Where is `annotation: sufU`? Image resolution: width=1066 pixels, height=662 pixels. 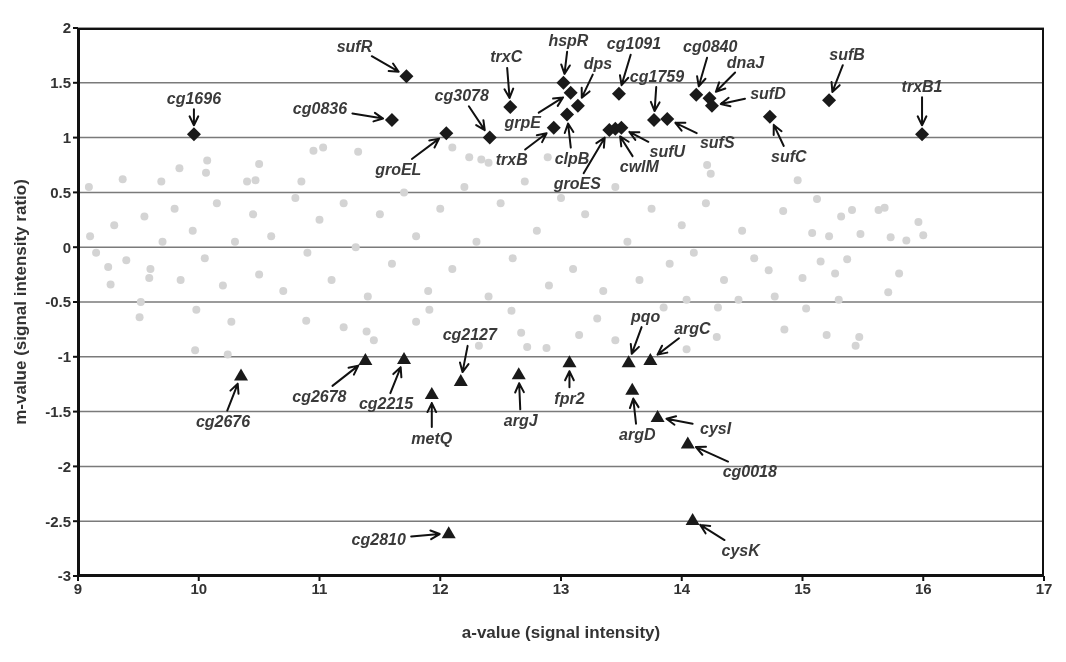
annotation: sufU is located at coordinates (667, 152).